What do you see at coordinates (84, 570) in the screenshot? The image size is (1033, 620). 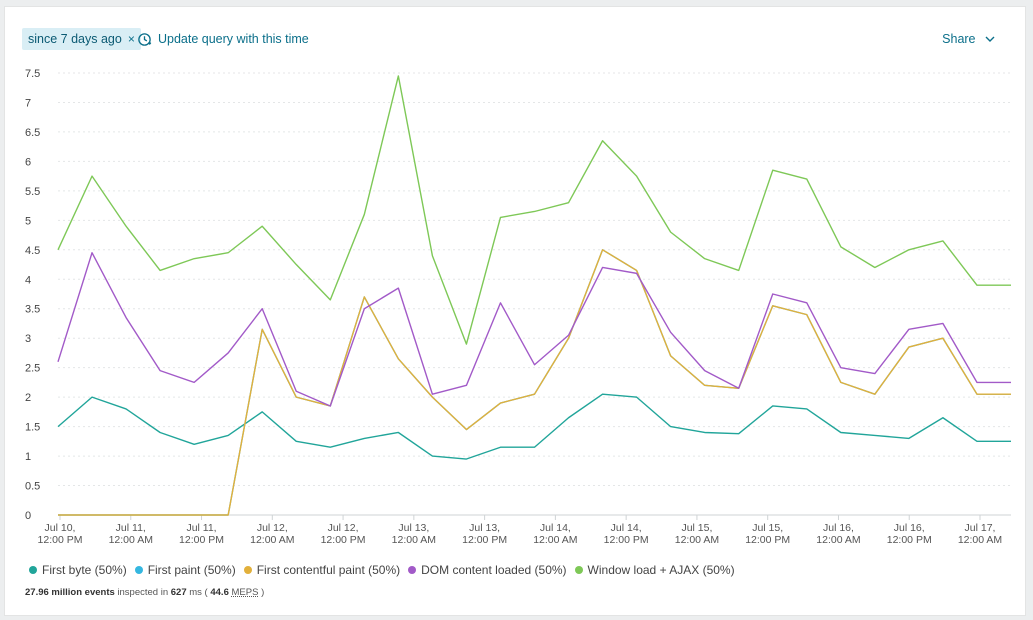 I see `legend-label: First byte (50%)` at bounding box center [84, 570].